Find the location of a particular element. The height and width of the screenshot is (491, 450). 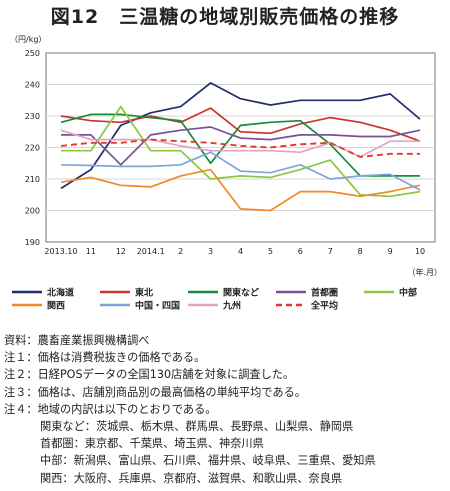

legend-label-5: 関西 is located at coordinates (56, 306).